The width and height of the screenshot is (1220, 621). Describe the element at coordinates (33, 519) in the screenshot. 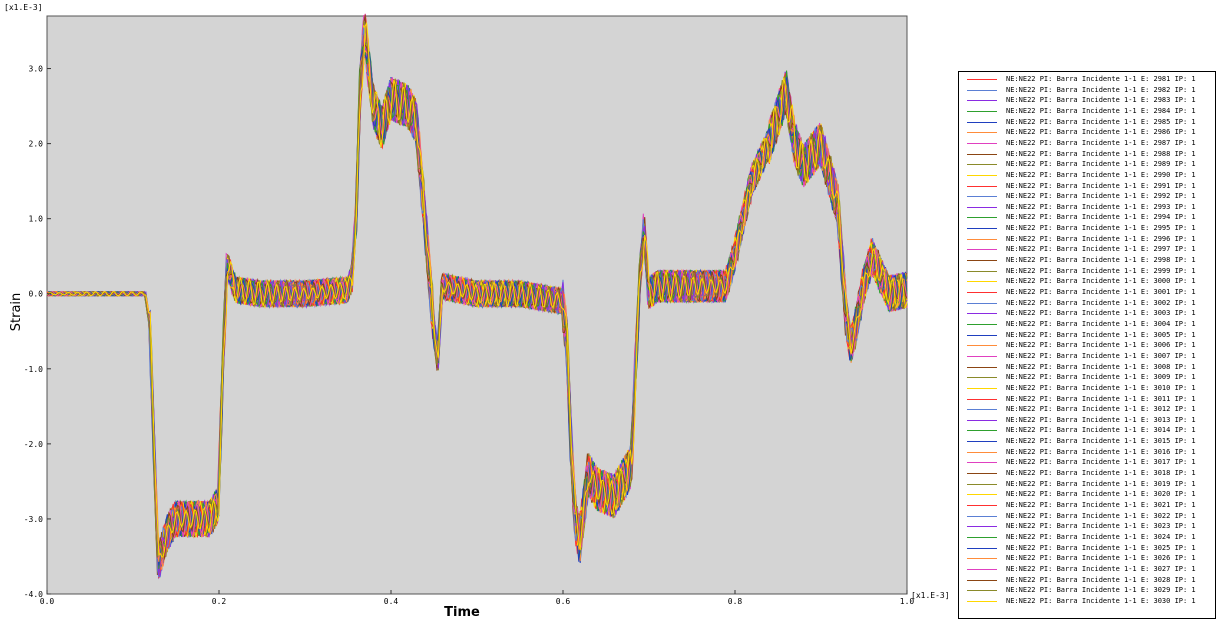

I see `y-tick-label: -3.0` at that location.